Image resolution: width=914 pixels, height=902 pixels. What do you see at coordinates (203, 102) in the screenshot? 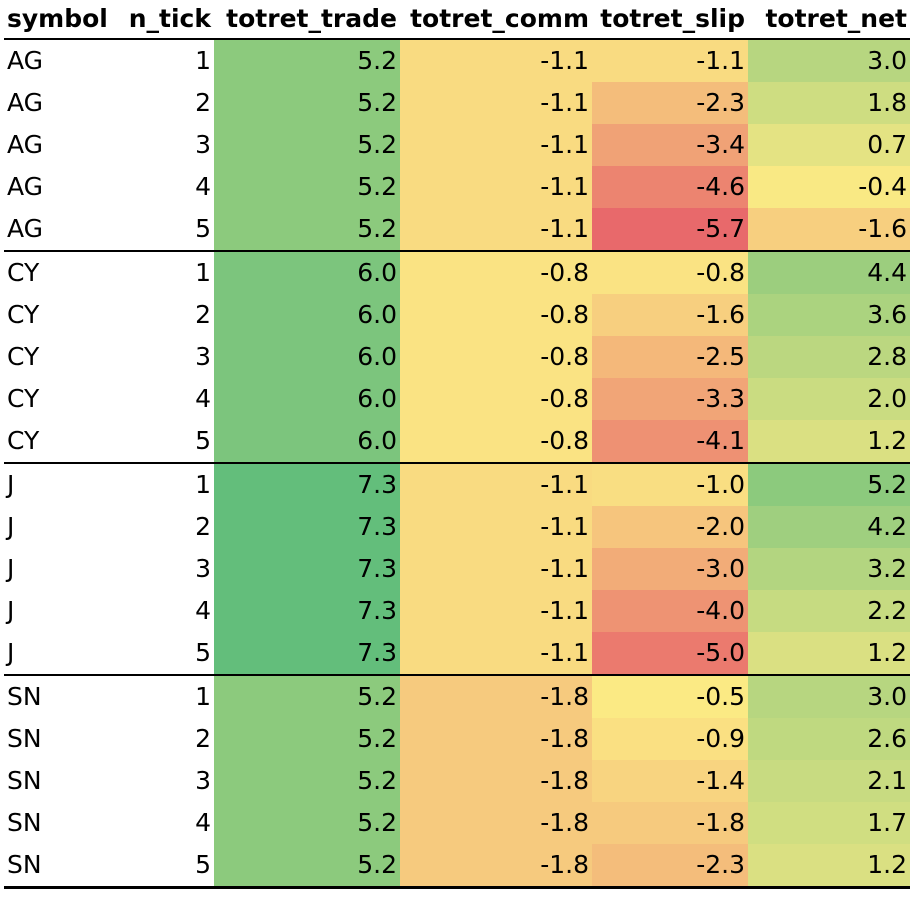
I see `cell-n-tick: 2` at bounding box center [203, 102].